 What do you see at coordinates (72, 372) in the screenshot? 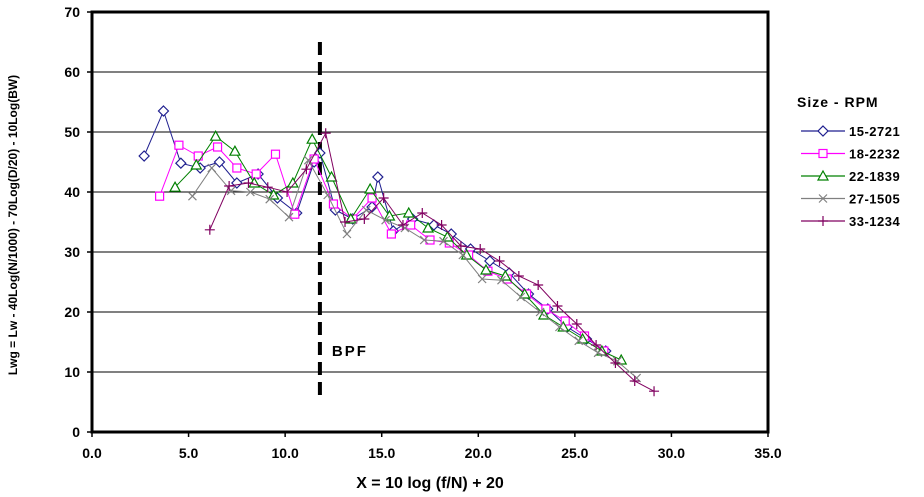
I see `y-tick-label: 10` at bounding box center [72, 372].